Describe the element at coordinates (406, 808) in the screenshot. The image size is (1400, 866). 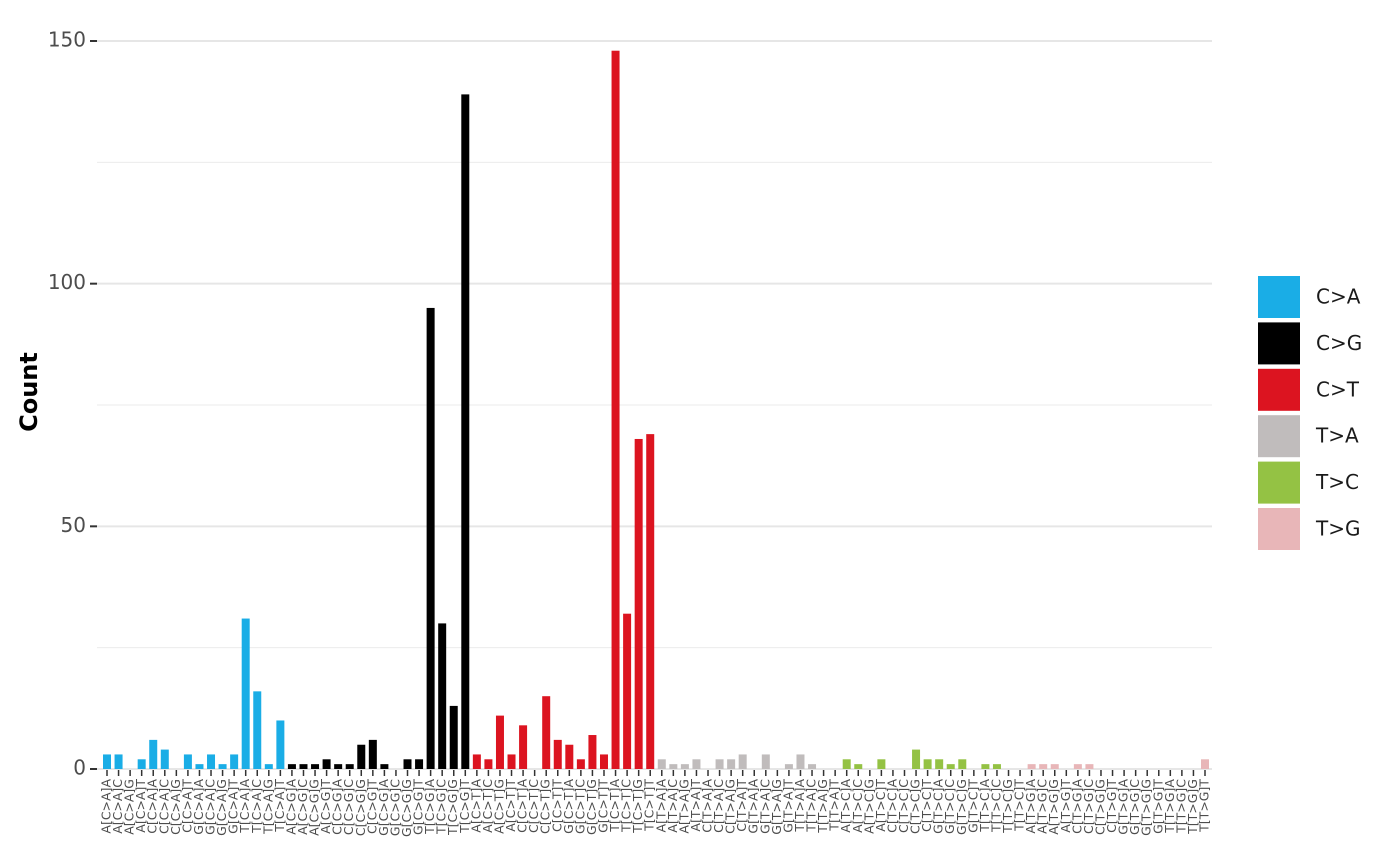
I see `x-tick-label: G[C>G]G` at that location.